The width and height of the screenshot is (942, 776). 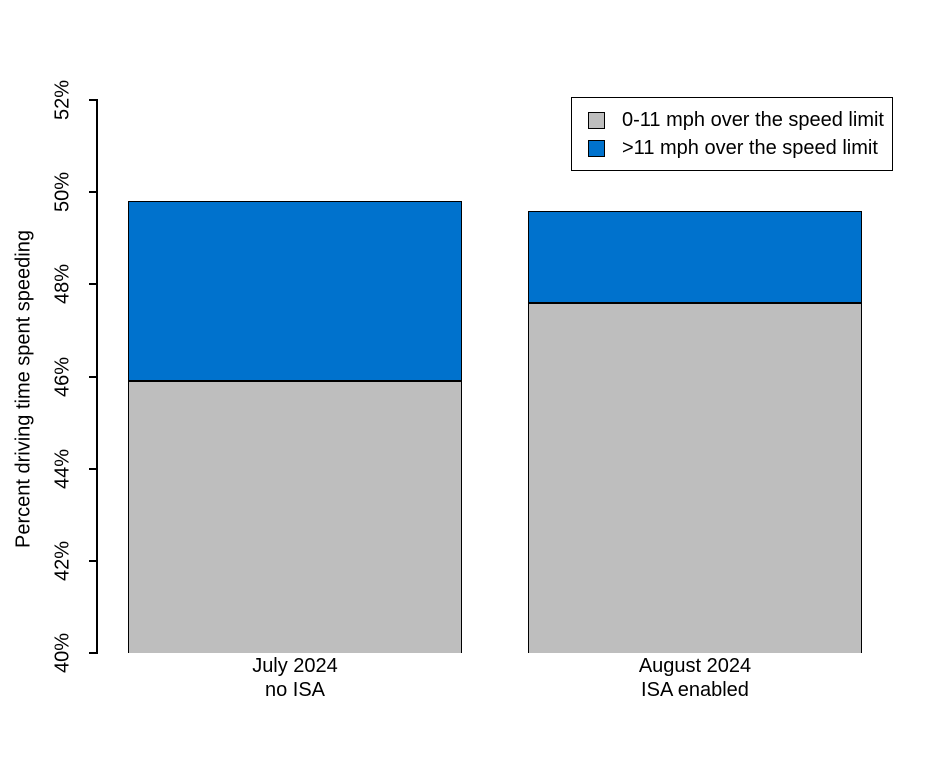 I want to click on x-category-label: August 2024 ISA enabled, so click(x=695, y=678).